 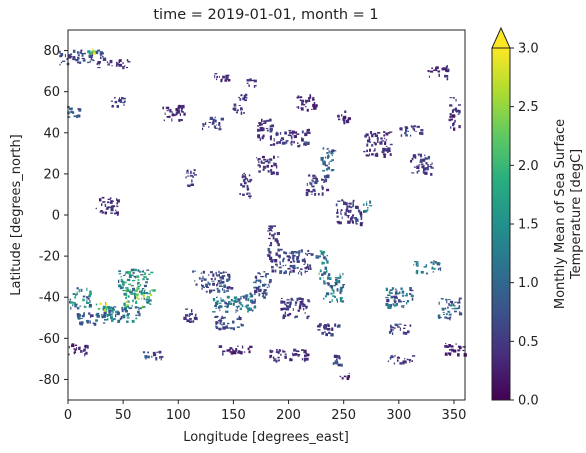 What do you see at coordinates (528, 342) in the screenshot?
I see `colorbar-tick-label: 0.5` at bounding box center [528, 342].